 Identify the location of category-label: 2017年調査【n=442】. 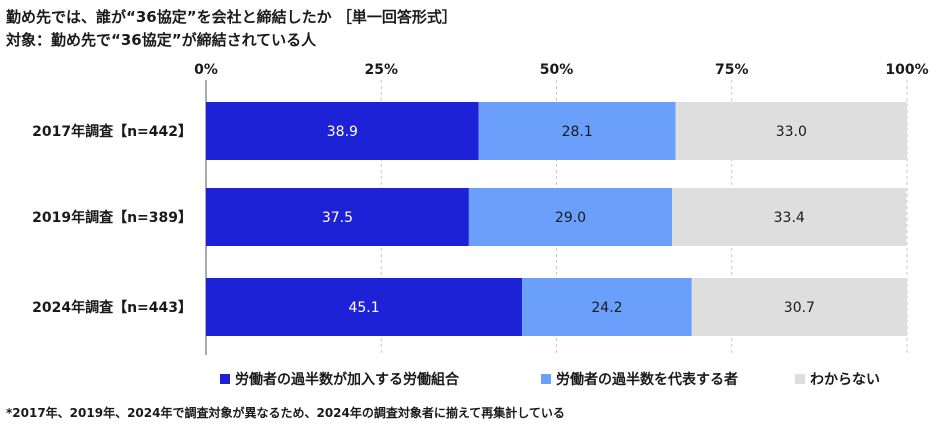
(112, 131).